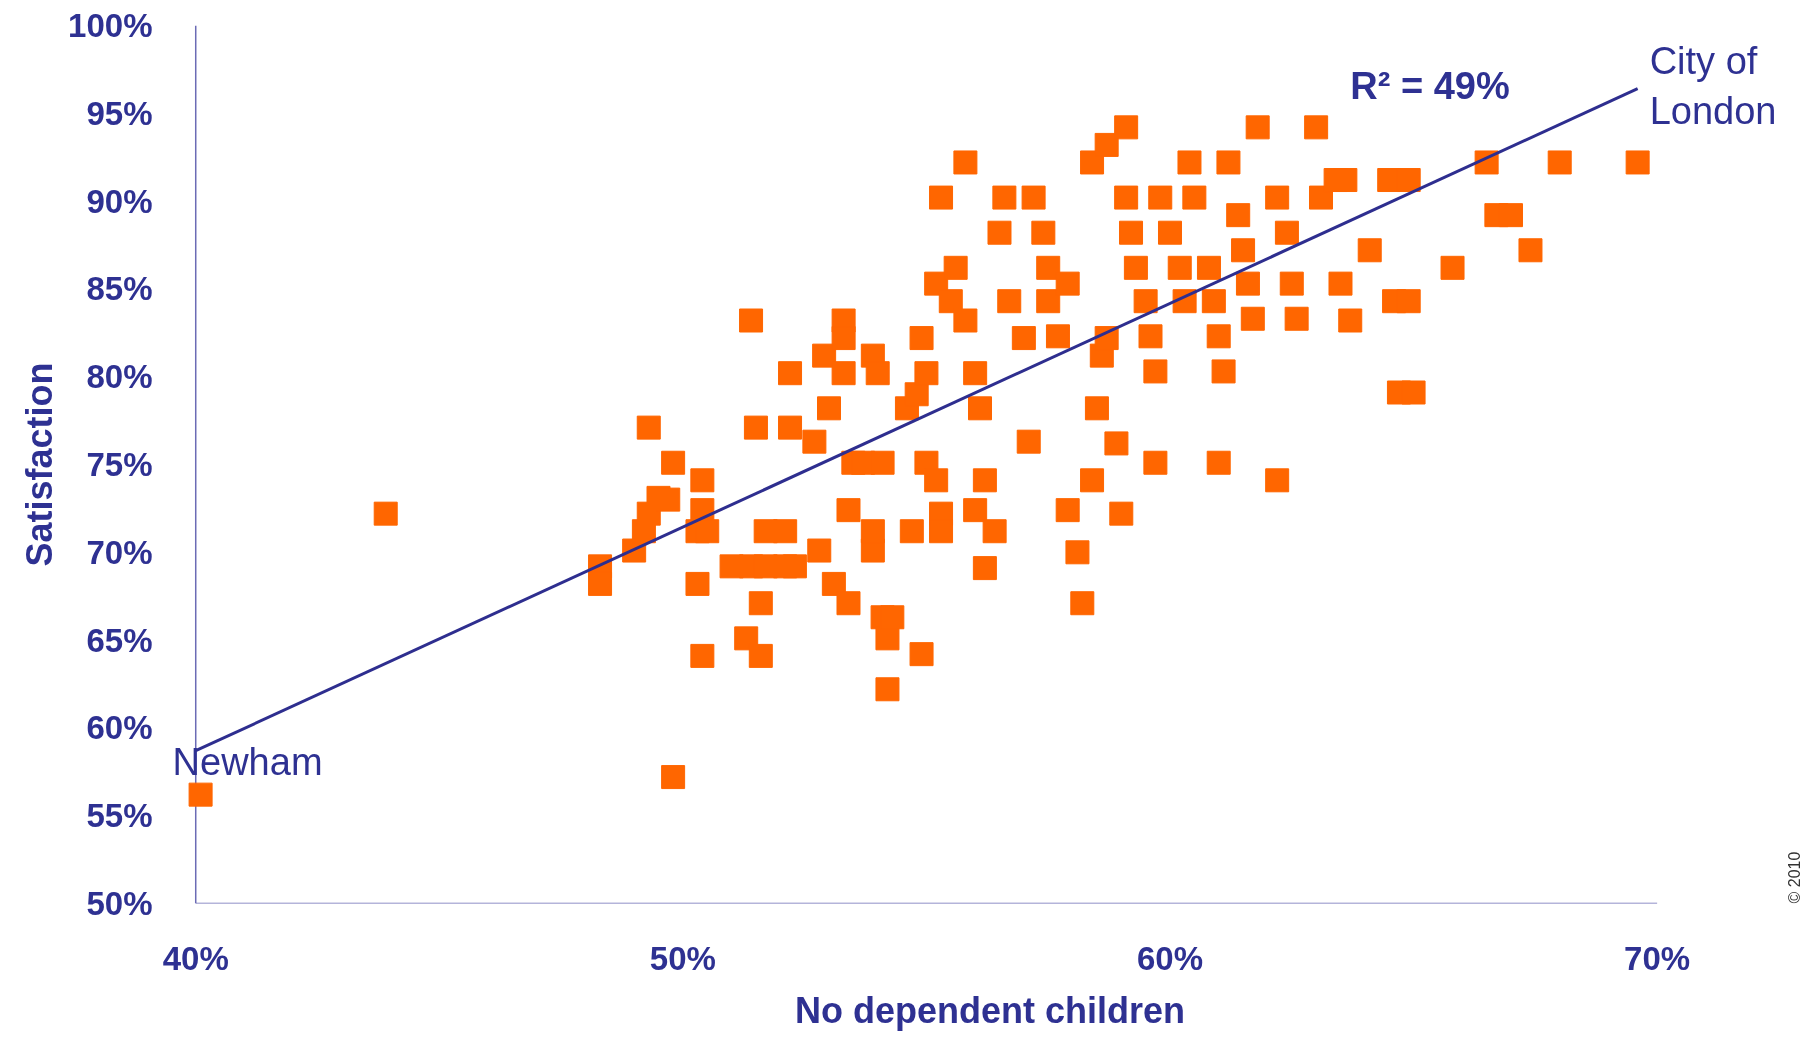 This screenshot has width=1819, height=1051. I want to click on x-tick-label: 70%, so click(1657, 958).